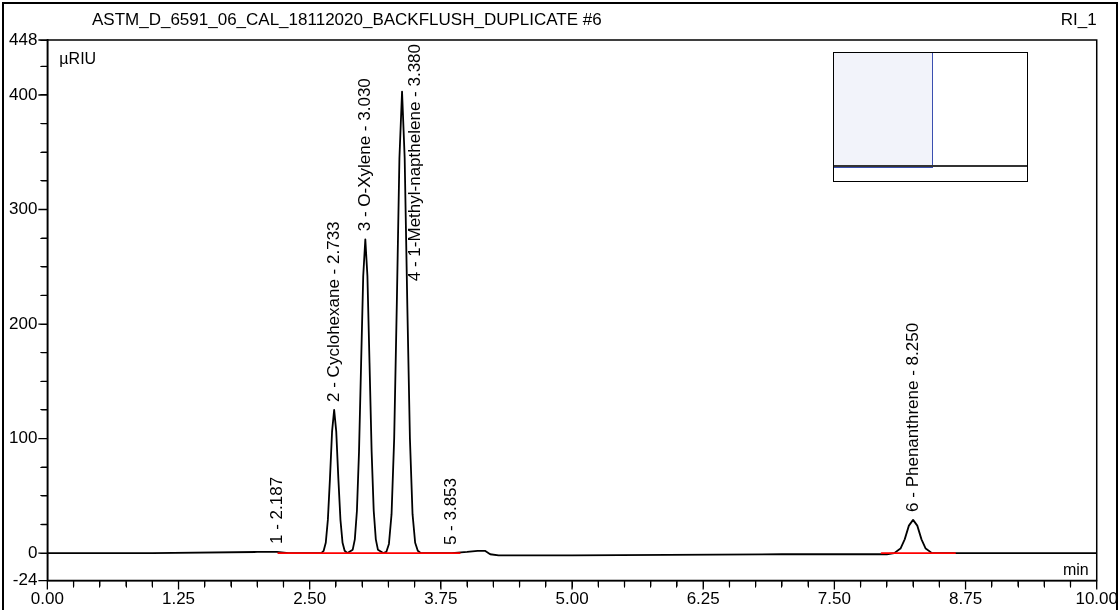 Image resolution: width=1120 pixels, height=612 pixels. What do you see at coordinates (451, 512) in the screenshot?
I see `annotation: 5 - 3.853` at bounding box center [451, 512].